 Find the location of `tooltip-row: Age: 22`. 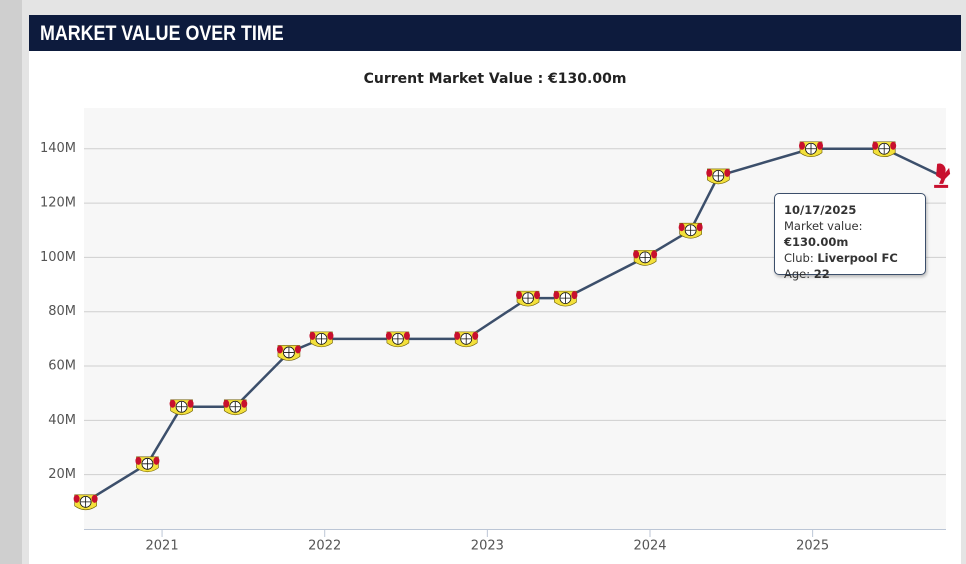

tooltip-row: Age: 22 is located at coordinates (850, 274).